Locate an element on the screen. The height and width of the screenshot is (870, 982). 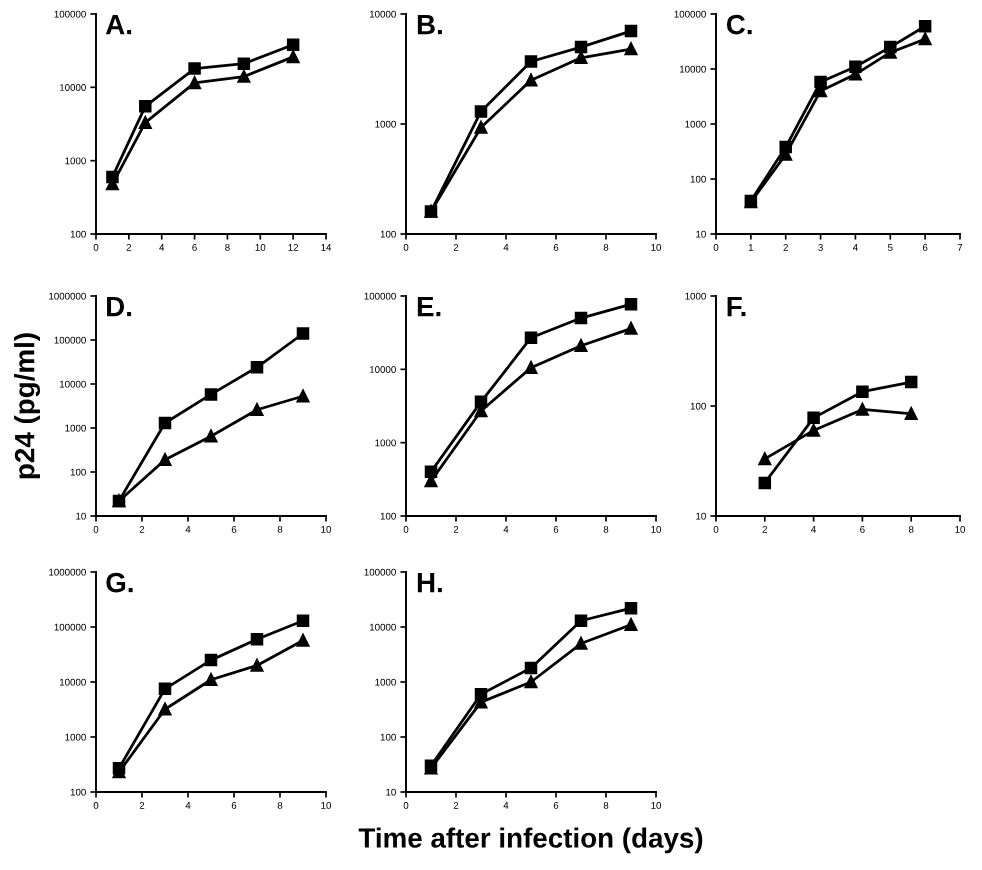
x-axis-title: Time after infection (days) is located at coordinates (530, 840).